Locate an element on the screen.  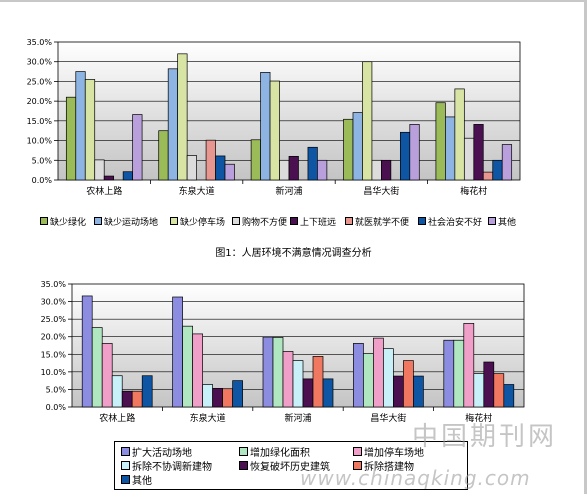
c2-ytick-label: 5.0% is located at coordinates (56, 389).